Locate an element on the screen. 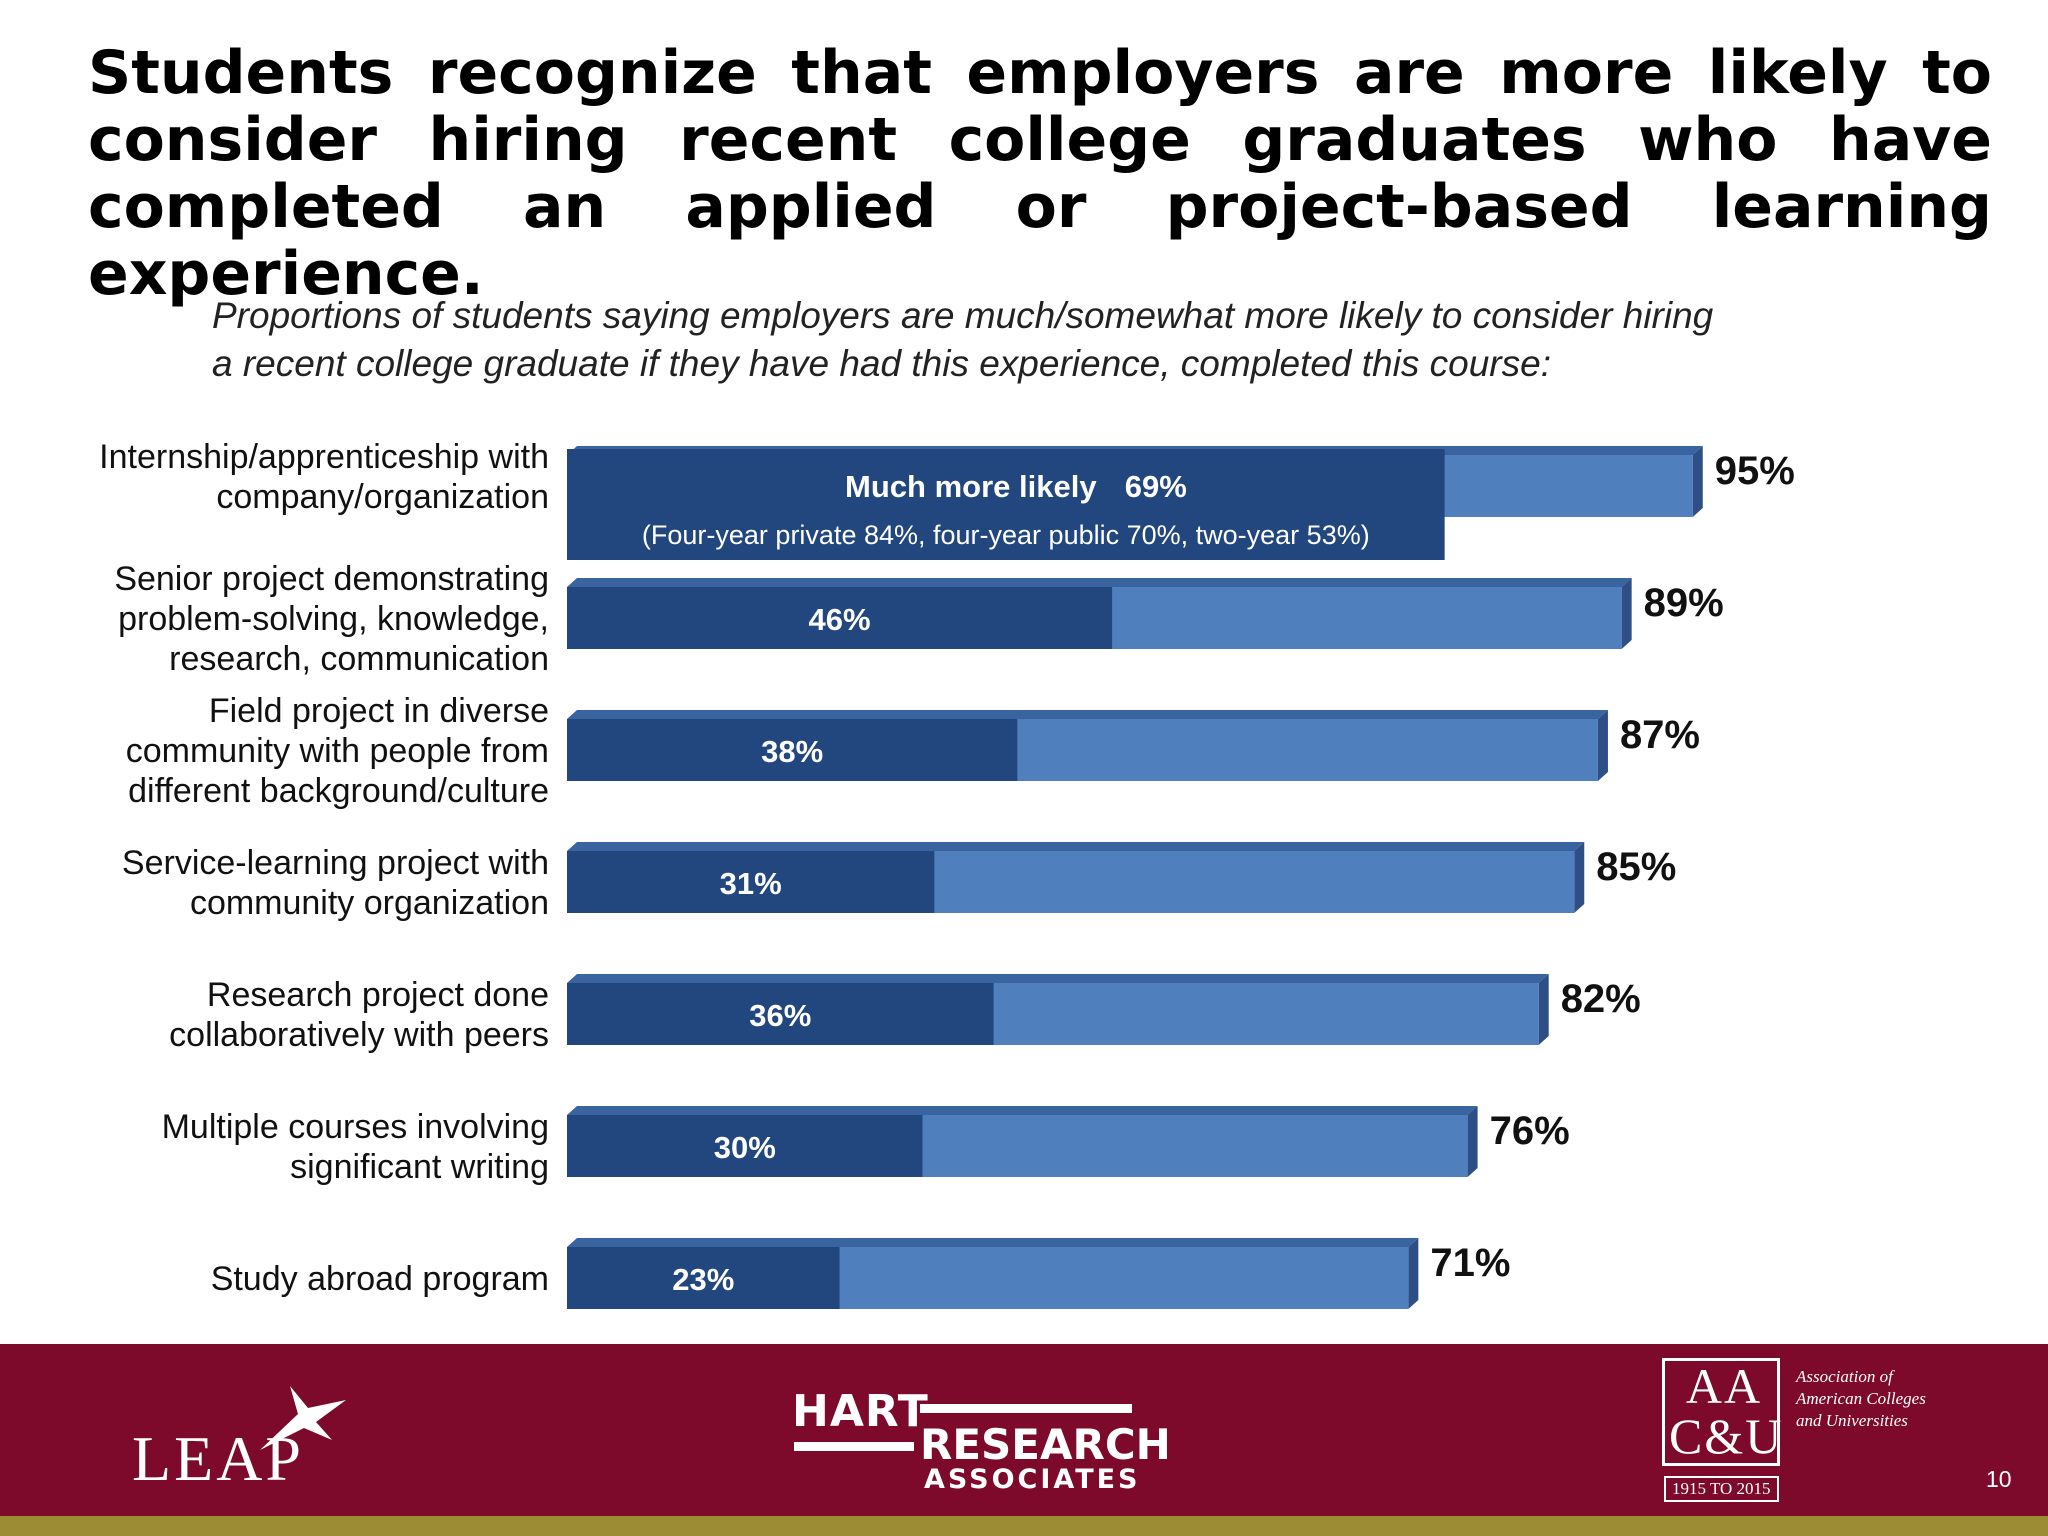  total-value-label: 95% is located at coordinates (1755, 471).